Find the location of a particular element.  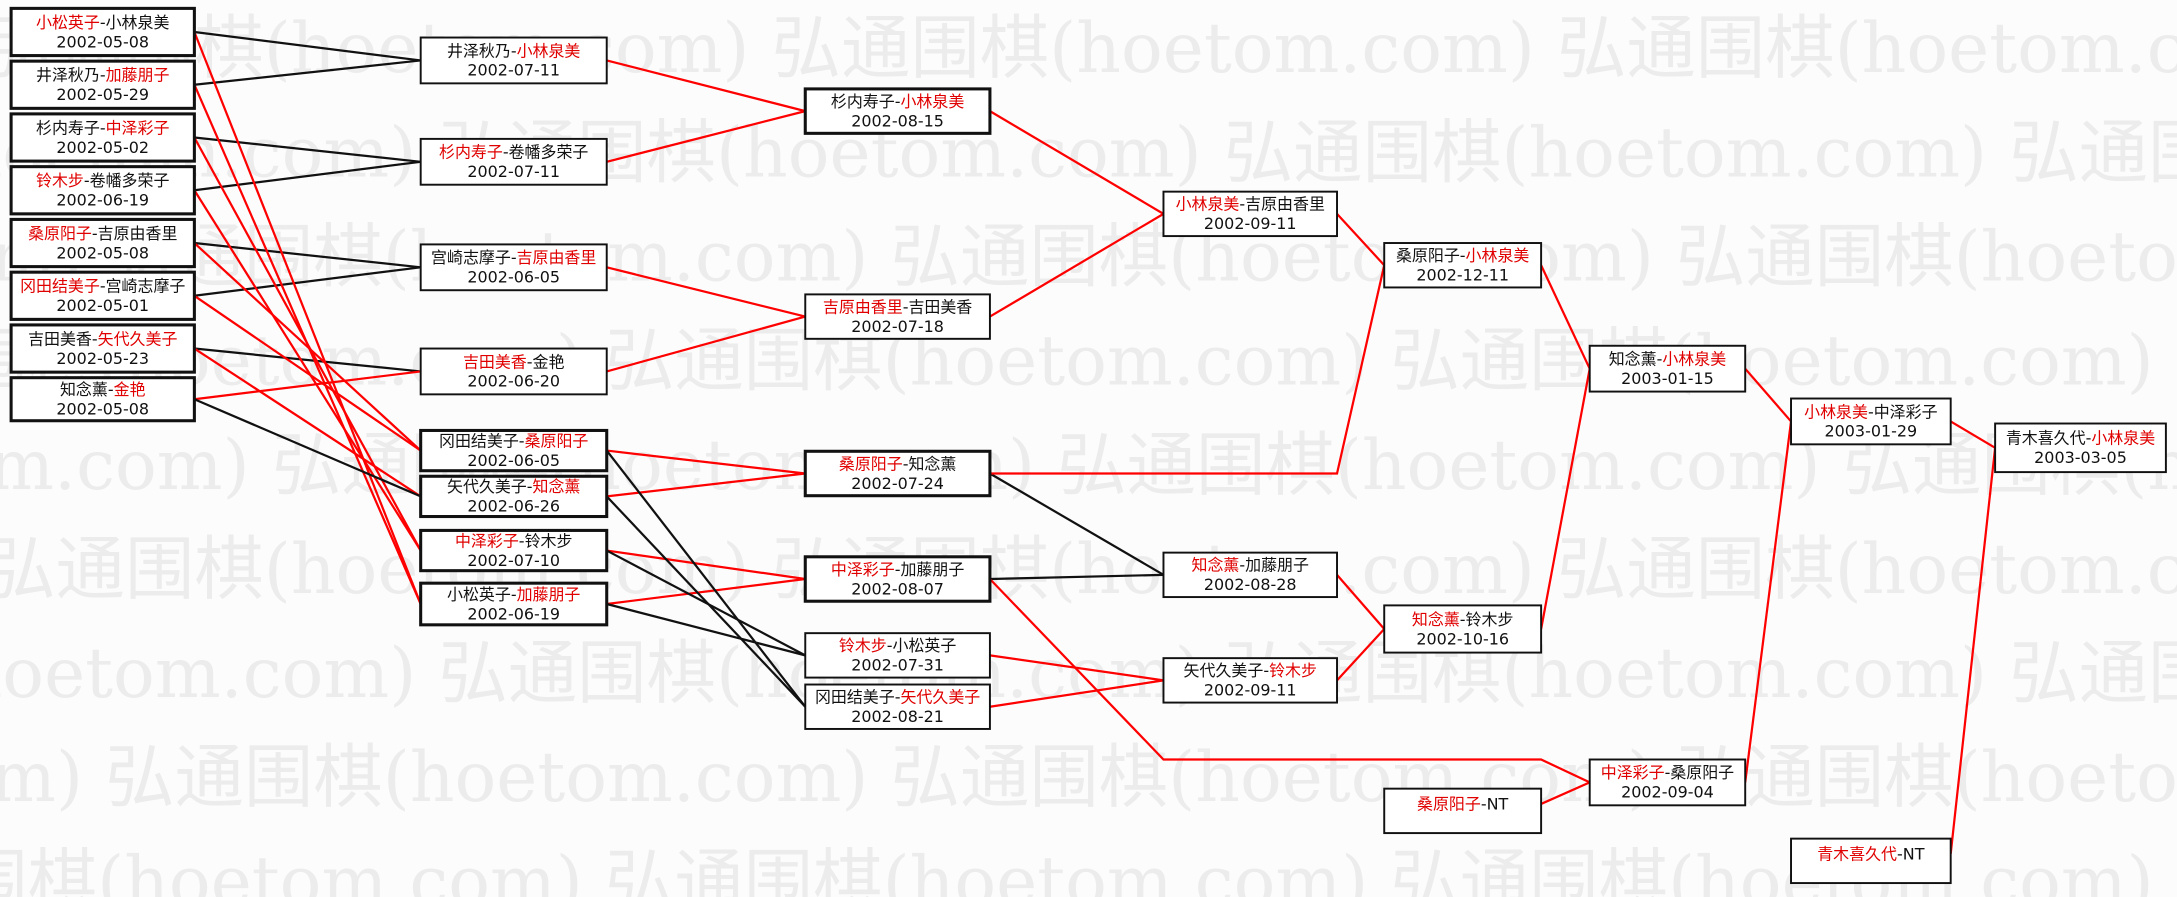

bracket-line-f1-g1 is located at coordinates (1768, 395).